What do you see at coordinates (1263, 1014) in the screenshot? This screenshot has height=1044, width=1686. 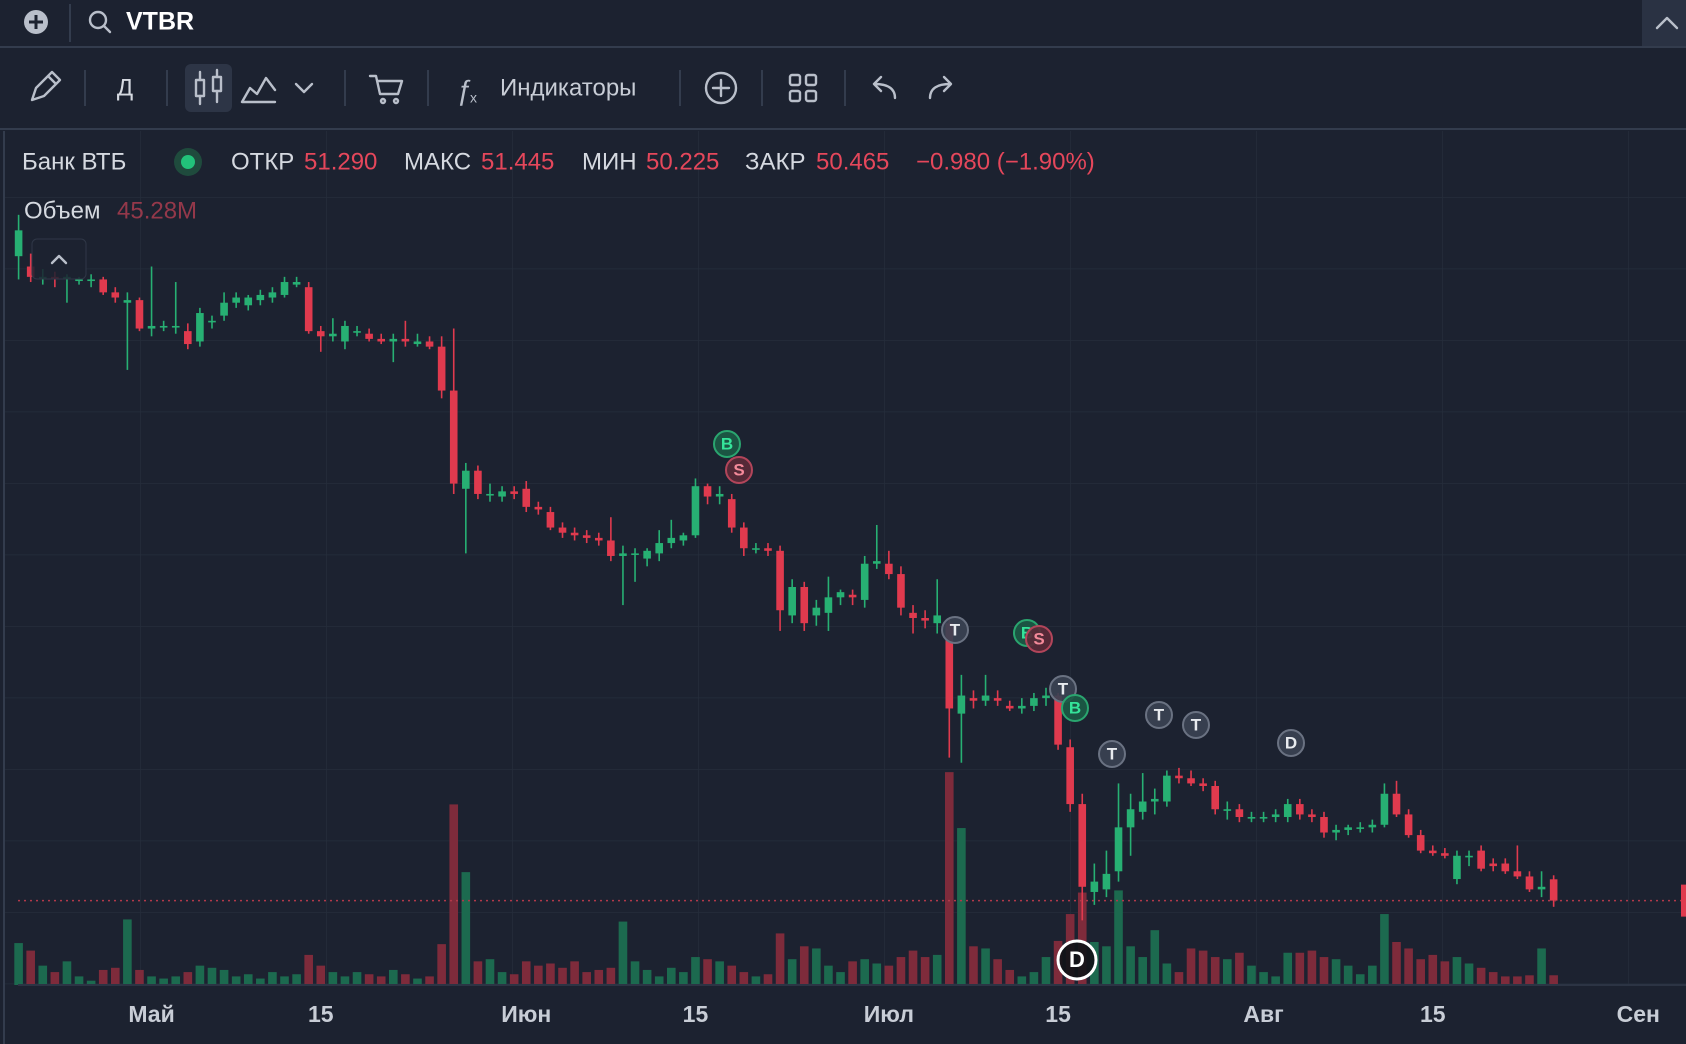 I see `x-tick-label: Авг` at bounding box center [1263, 1014].